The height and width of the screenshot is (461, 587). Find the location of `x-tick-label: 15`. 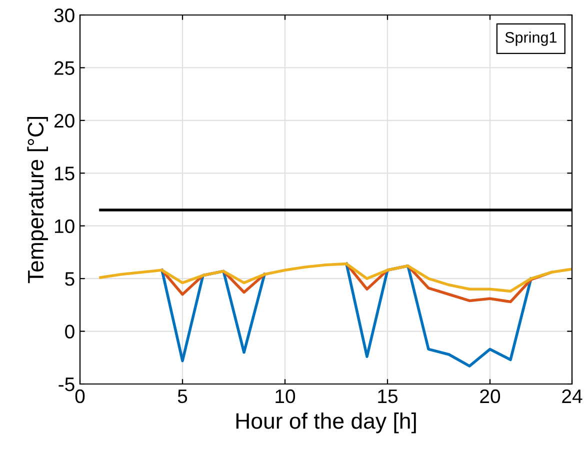

x-tick-label: 15 is located at coordinates (388, 397).